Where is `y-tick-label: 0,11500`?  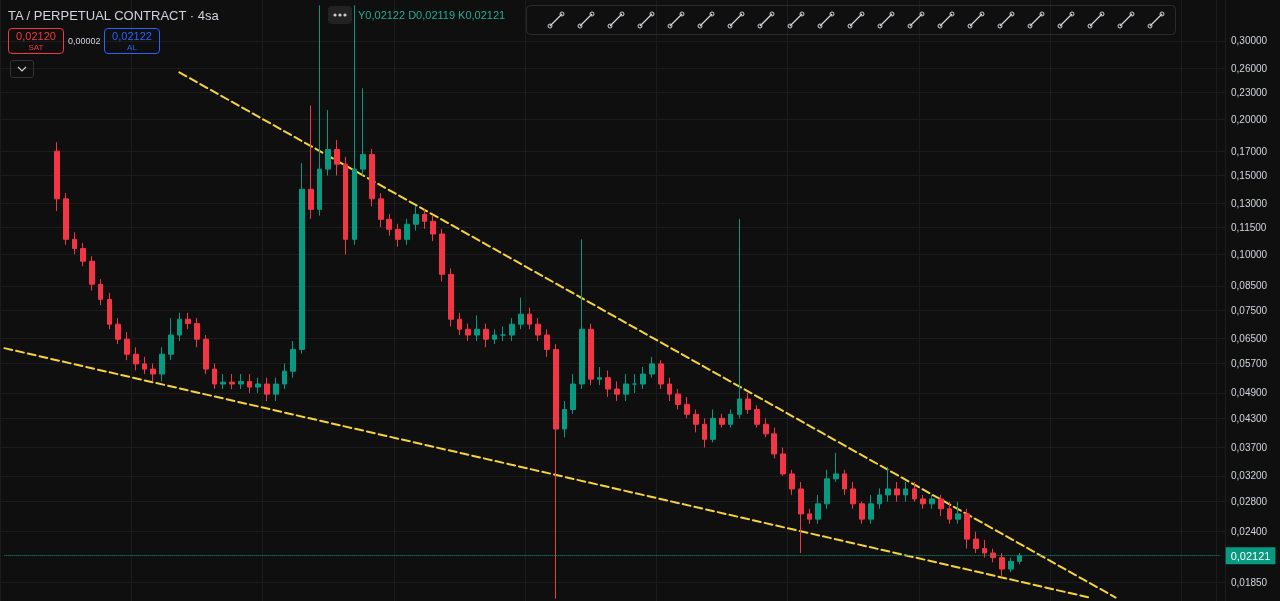
y-tick-label: 0,11500 is located at coordinates (1249, 227).